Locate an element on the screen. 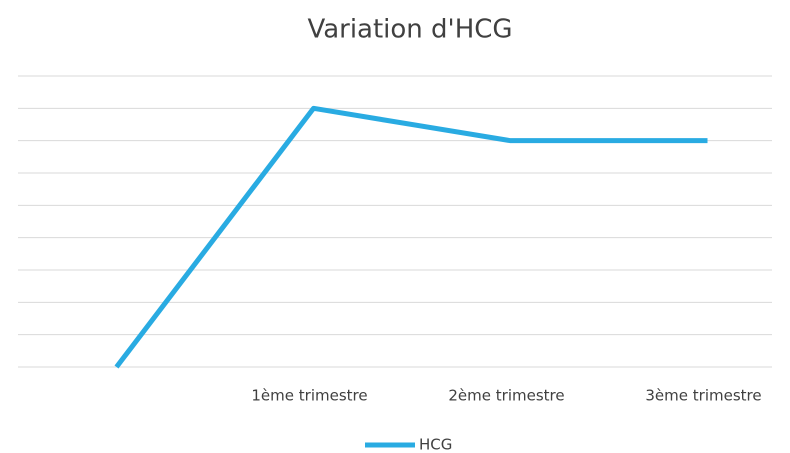 Image resolution: width=790 pixels, height=453 pixels. x-tick-label: 2ème trimestre is located at coordinates (506, 396).